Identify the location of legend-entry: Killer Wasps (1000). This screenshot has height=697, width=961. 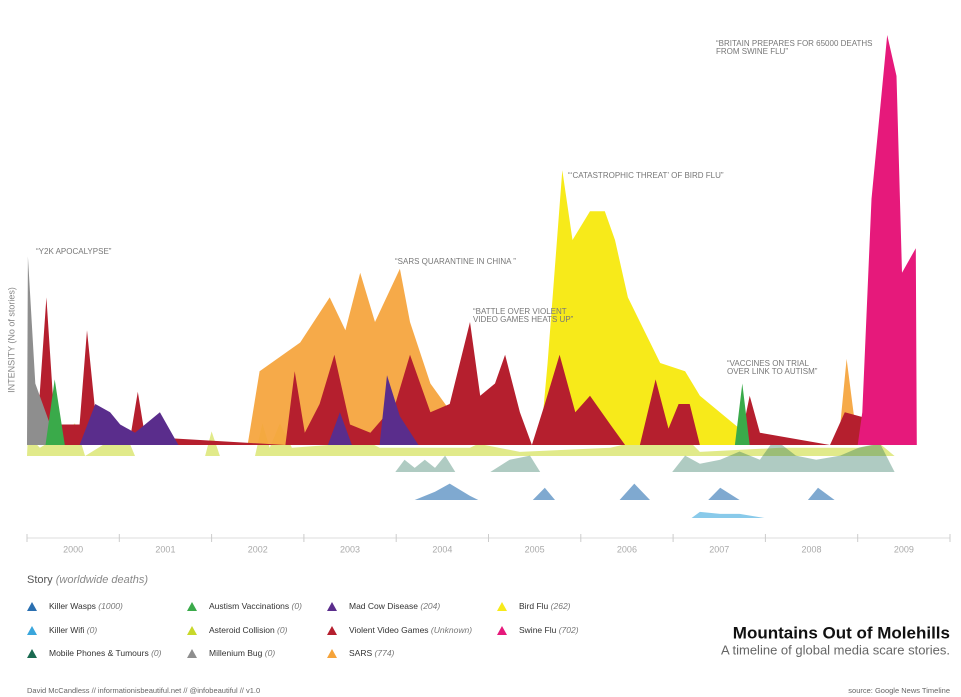
(86, 606).